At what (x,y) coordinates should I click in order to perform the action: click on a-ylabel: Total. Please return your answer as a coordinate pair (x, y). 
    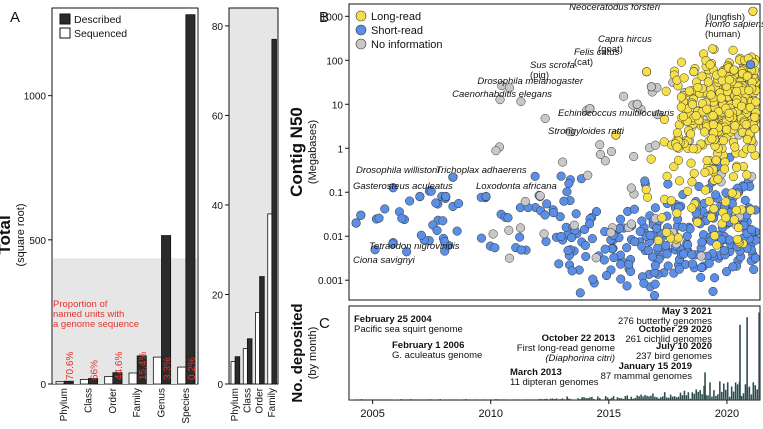
    Looking at the image, I should click on (7, 234).